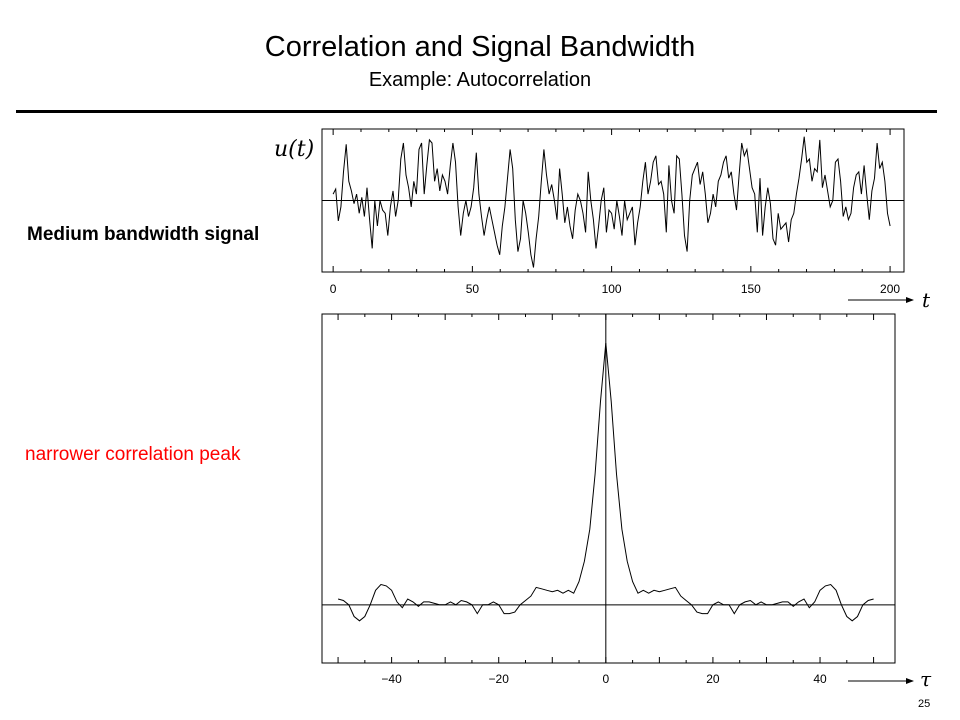 The width and height of the screenshot is (960, 720). I want to click on autocorrelation-tick-label: −40, so click(391, 679).